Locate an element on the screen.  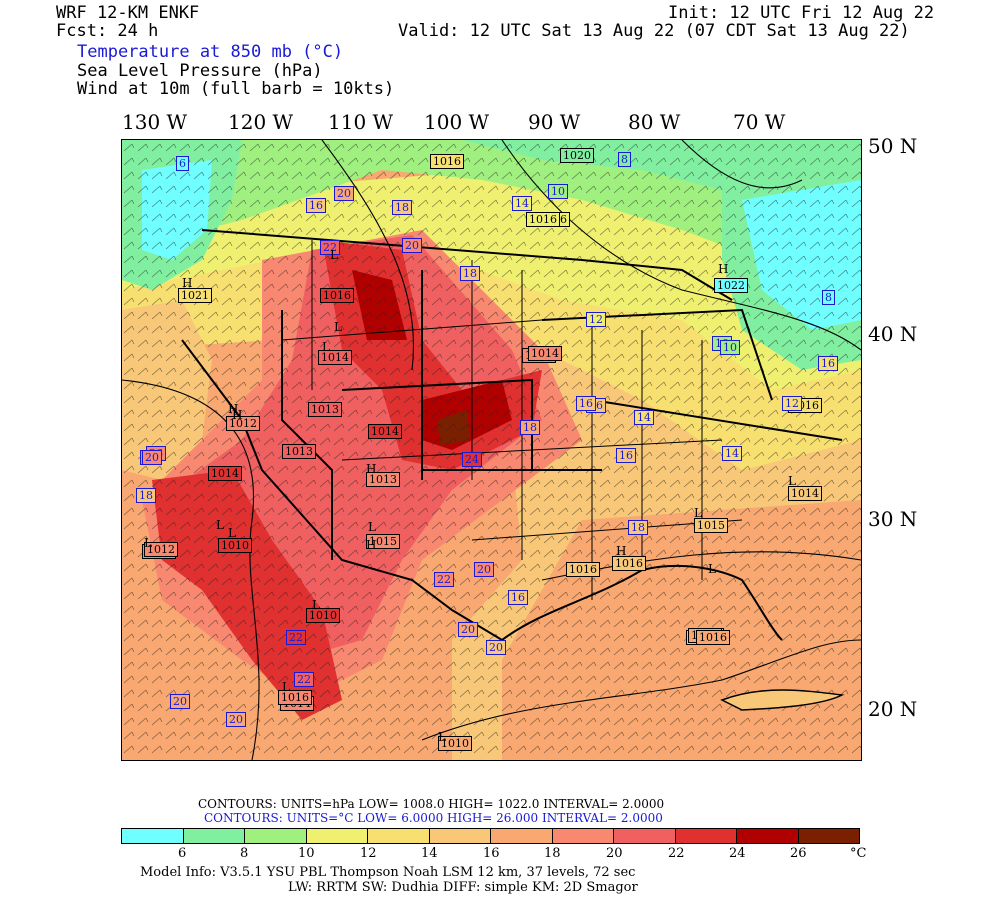
lon-label-130w: 130 W is located at coordinates (155, 122).